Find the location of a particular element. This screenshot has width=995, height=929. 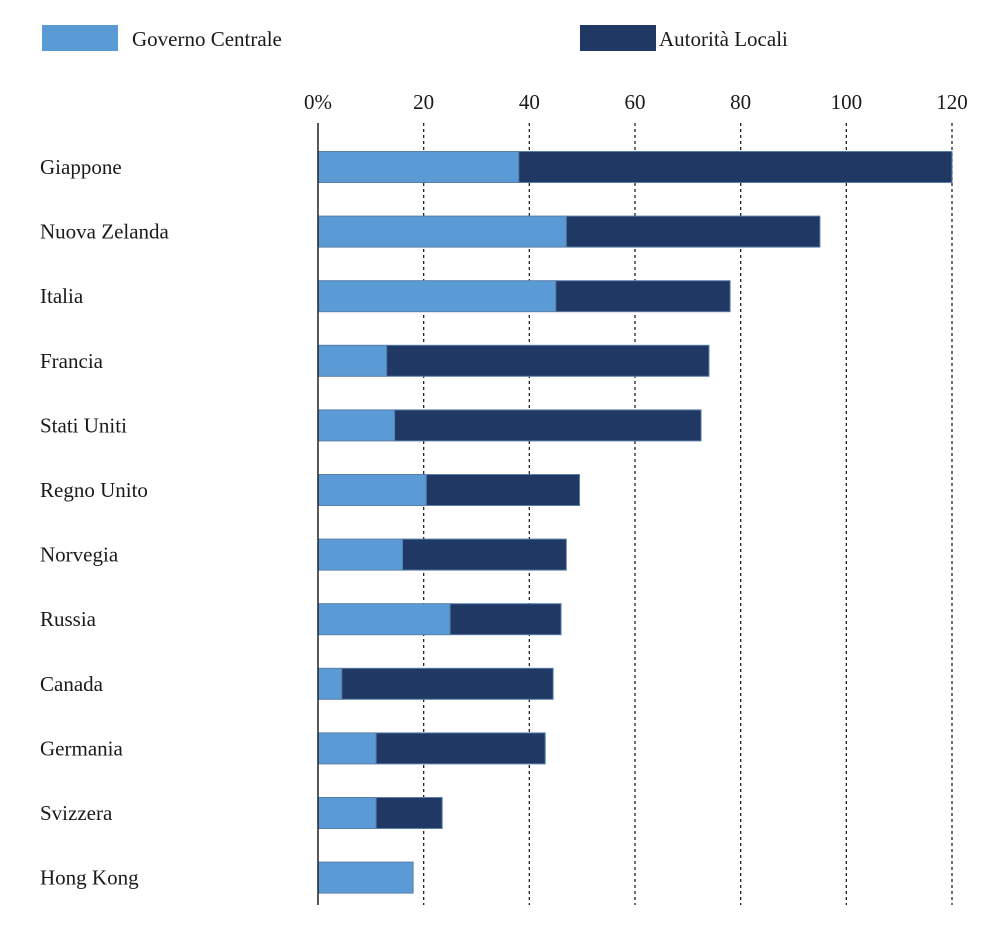

category-label-russia: Russia is located at coordinates (68, 619).